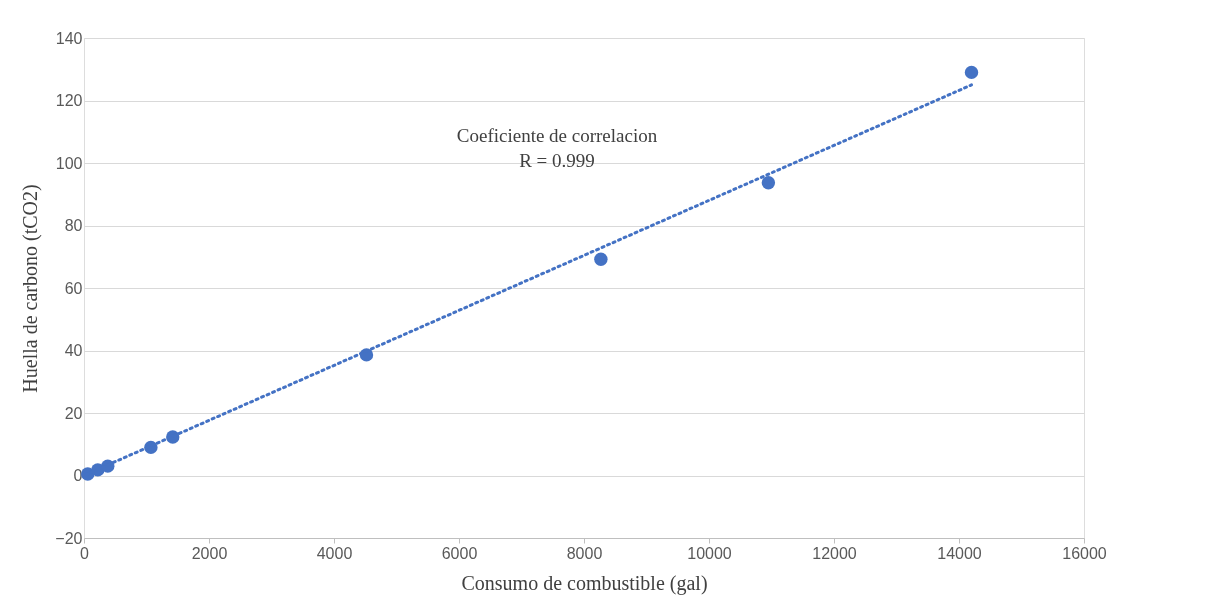  I want to click on x-tick-label: 10000, so click(709, 553).